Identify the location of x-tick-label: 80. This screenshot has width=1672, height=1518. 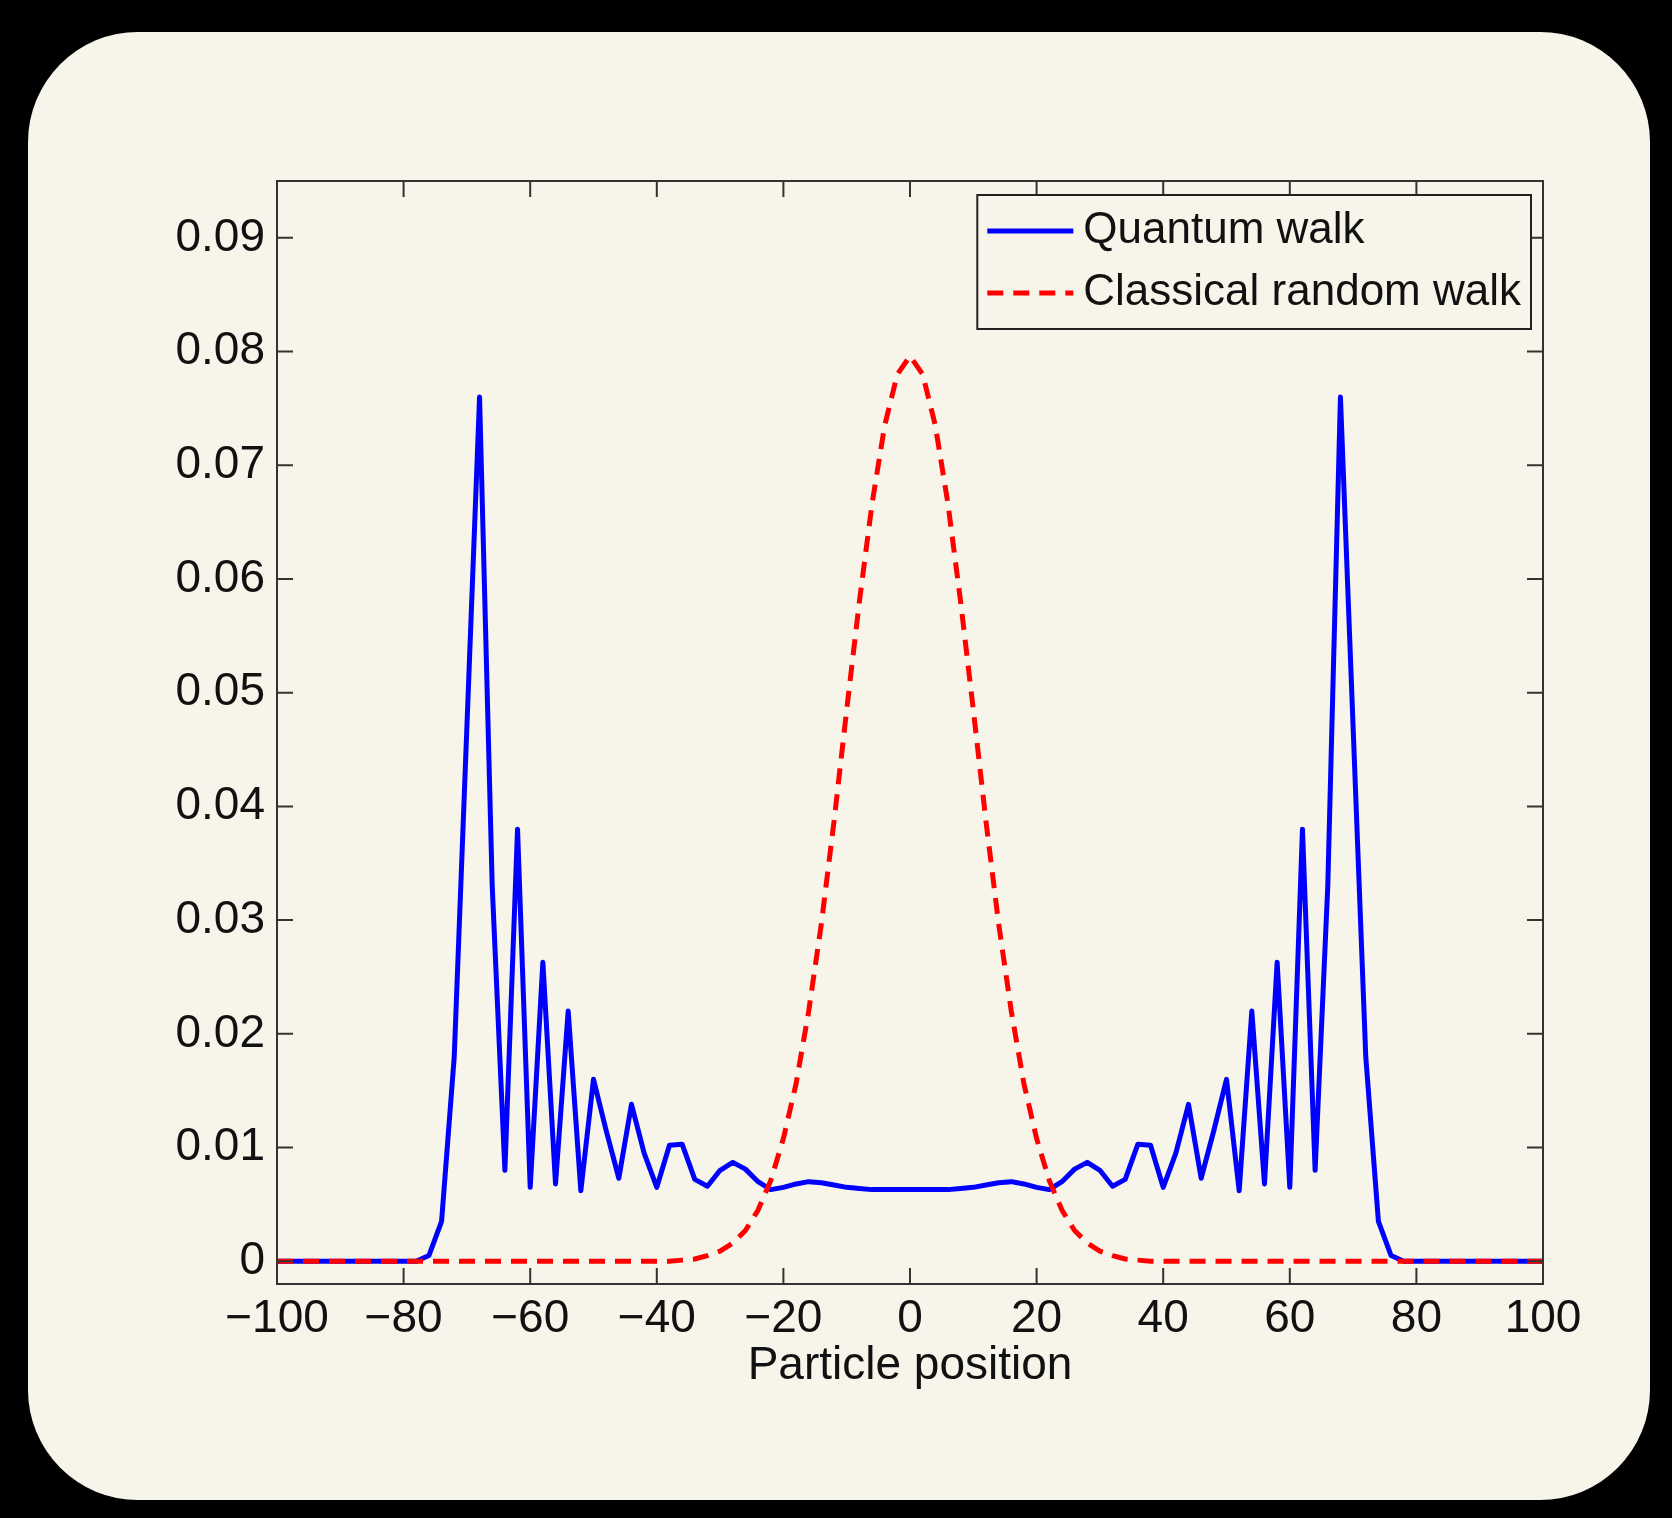
(1416, 1316).